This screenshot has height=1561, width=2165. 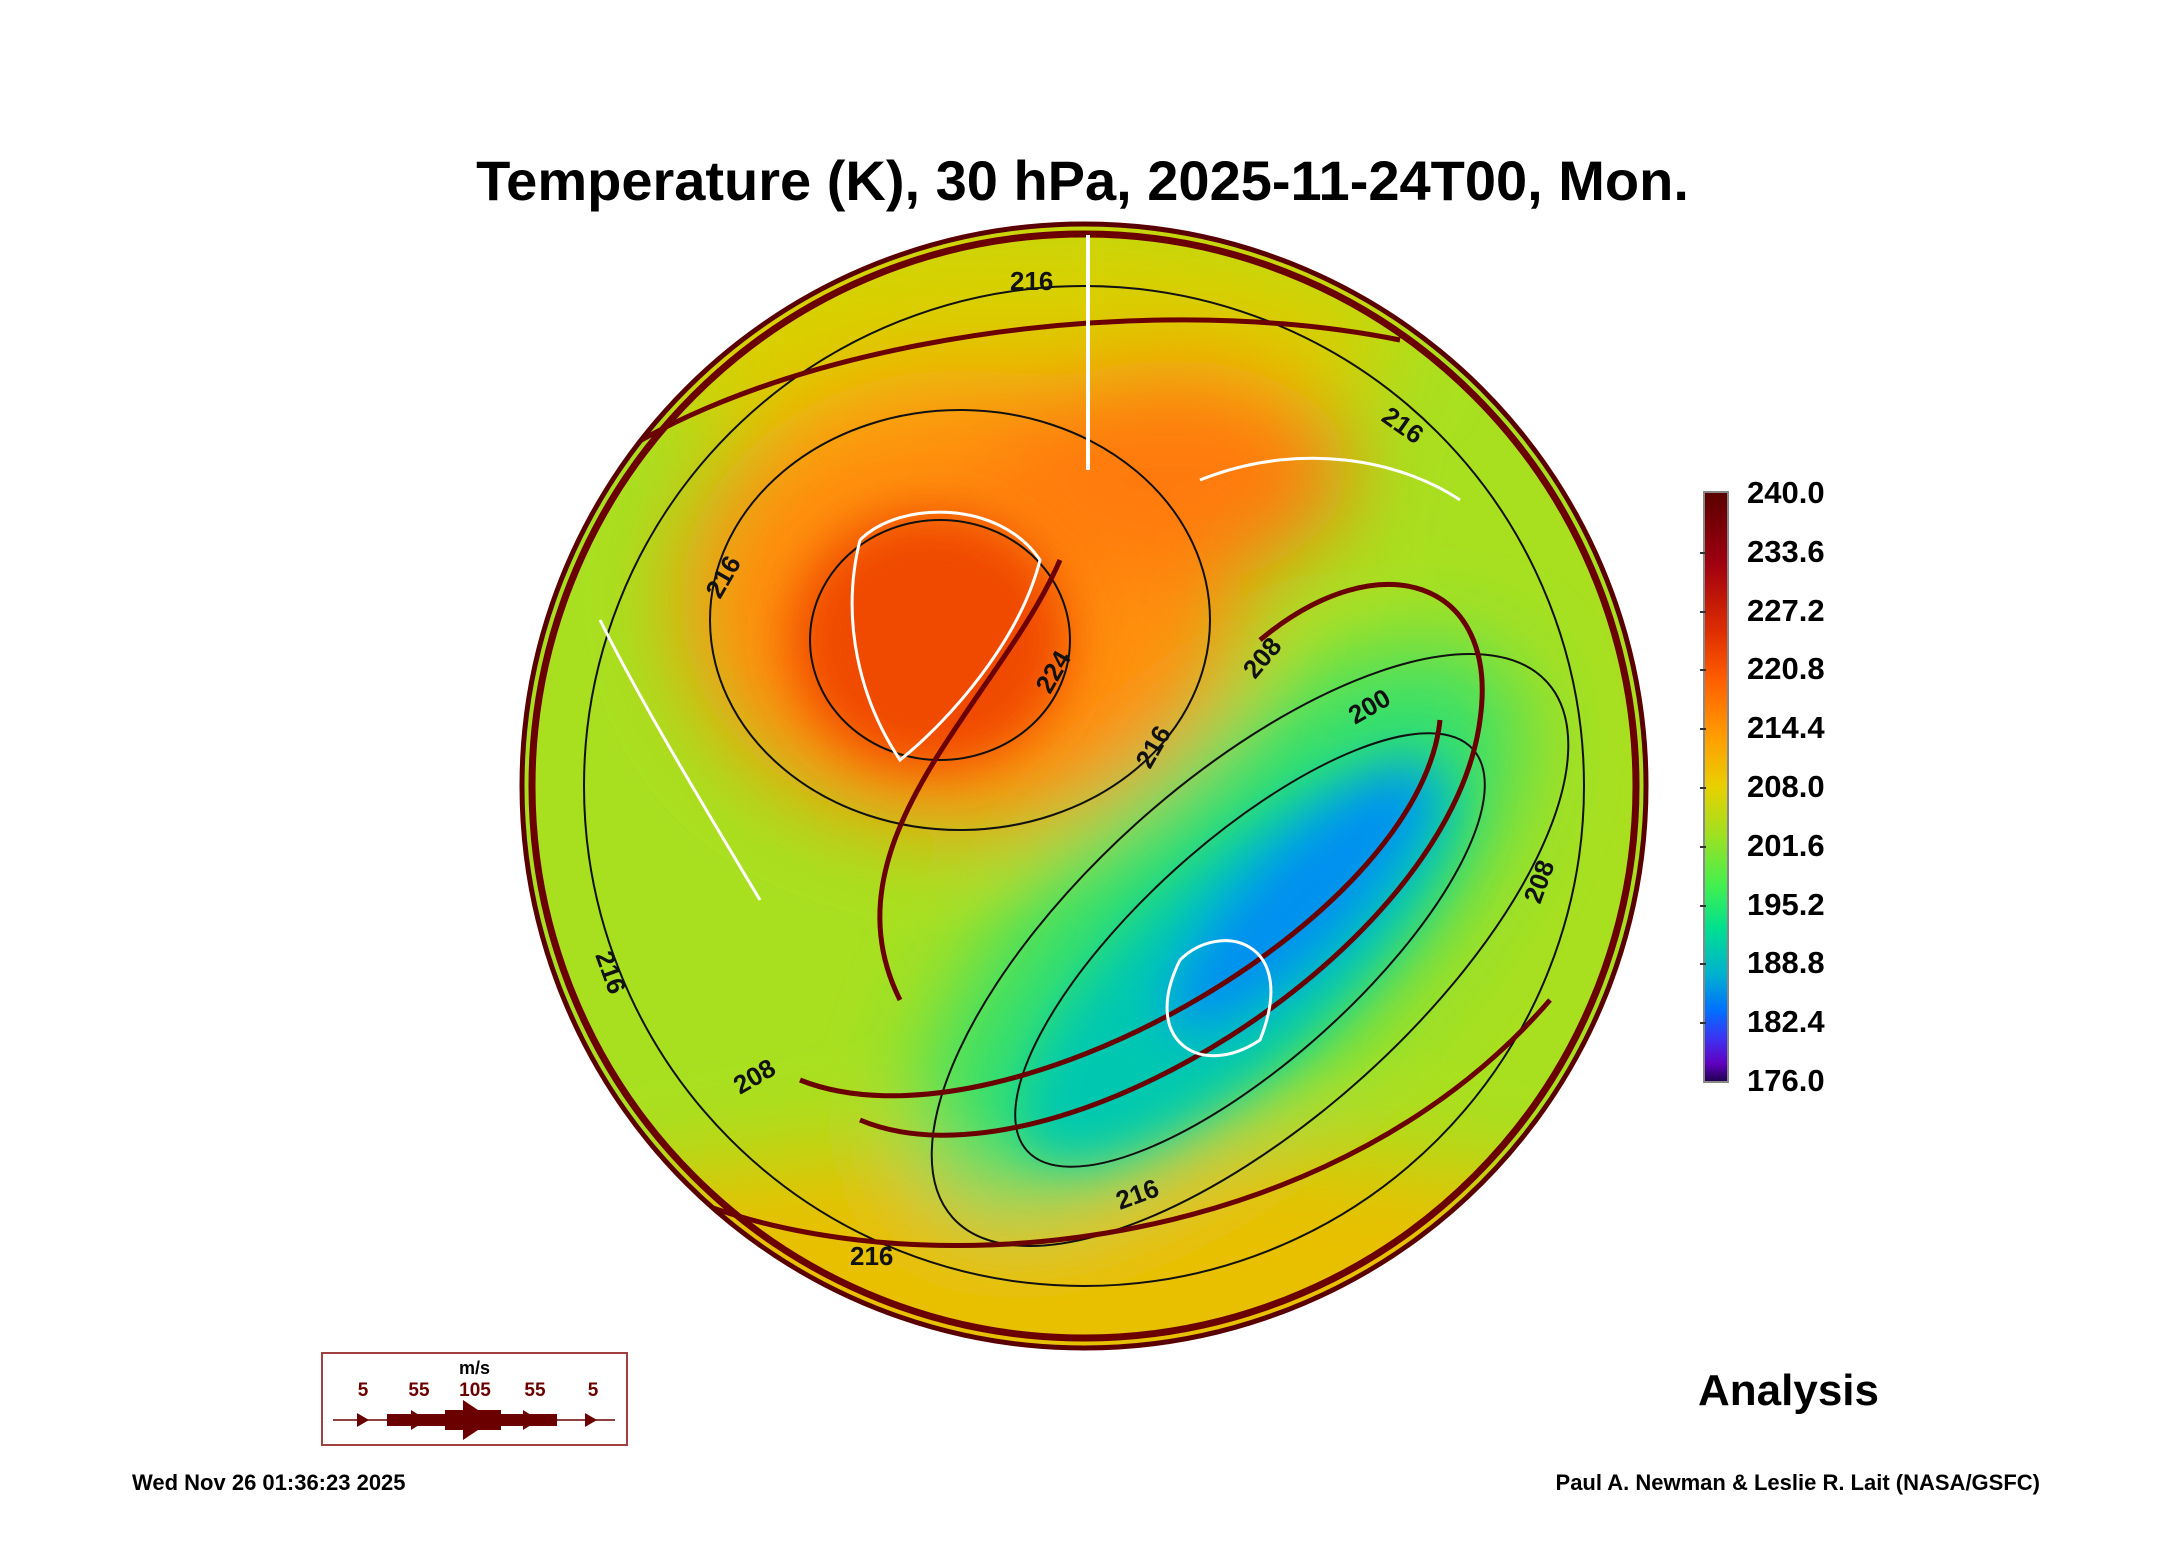 I want to click on cold-core, so click(x=1300, y=900).